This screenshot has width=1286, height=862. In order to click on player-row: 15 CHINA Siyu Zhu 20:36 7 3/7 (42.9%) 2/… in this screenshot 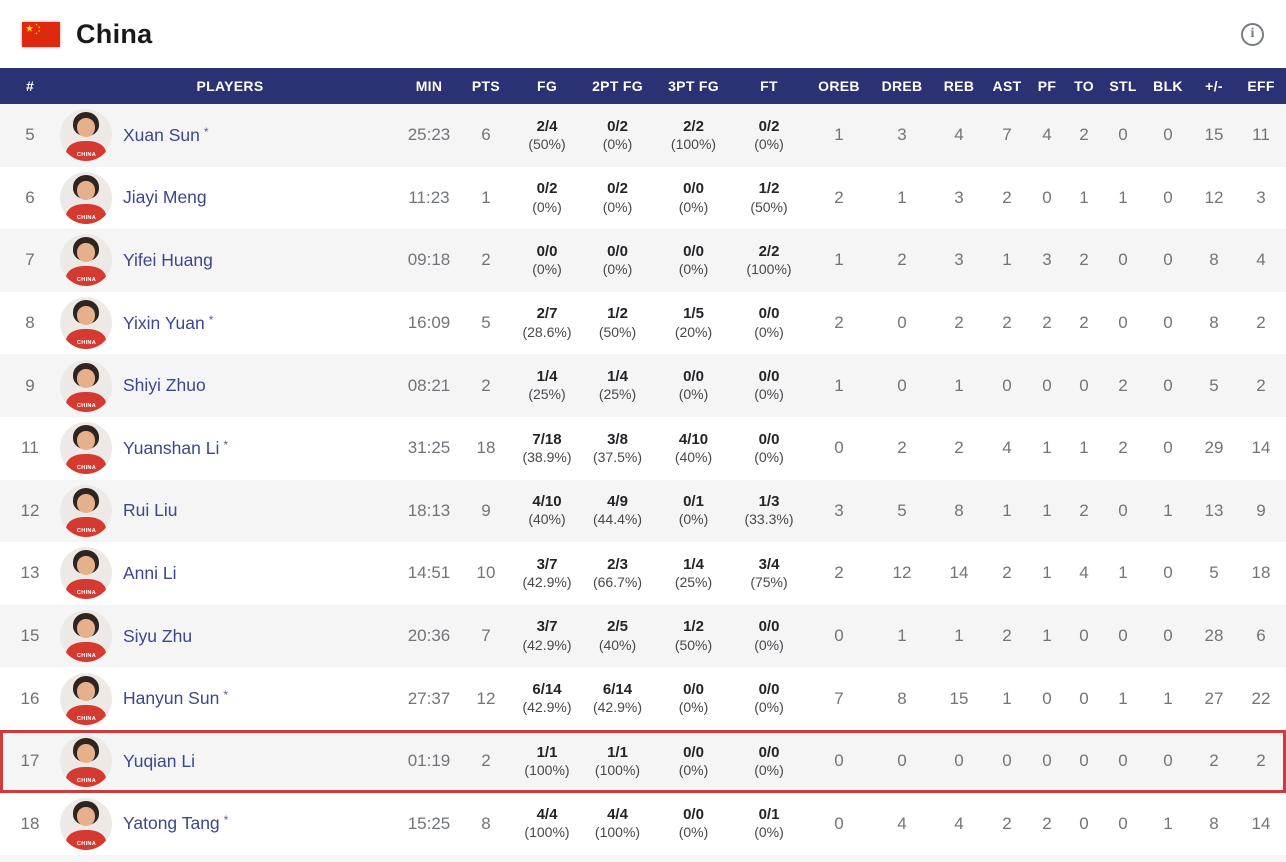, I will do `click(643, 636)`.